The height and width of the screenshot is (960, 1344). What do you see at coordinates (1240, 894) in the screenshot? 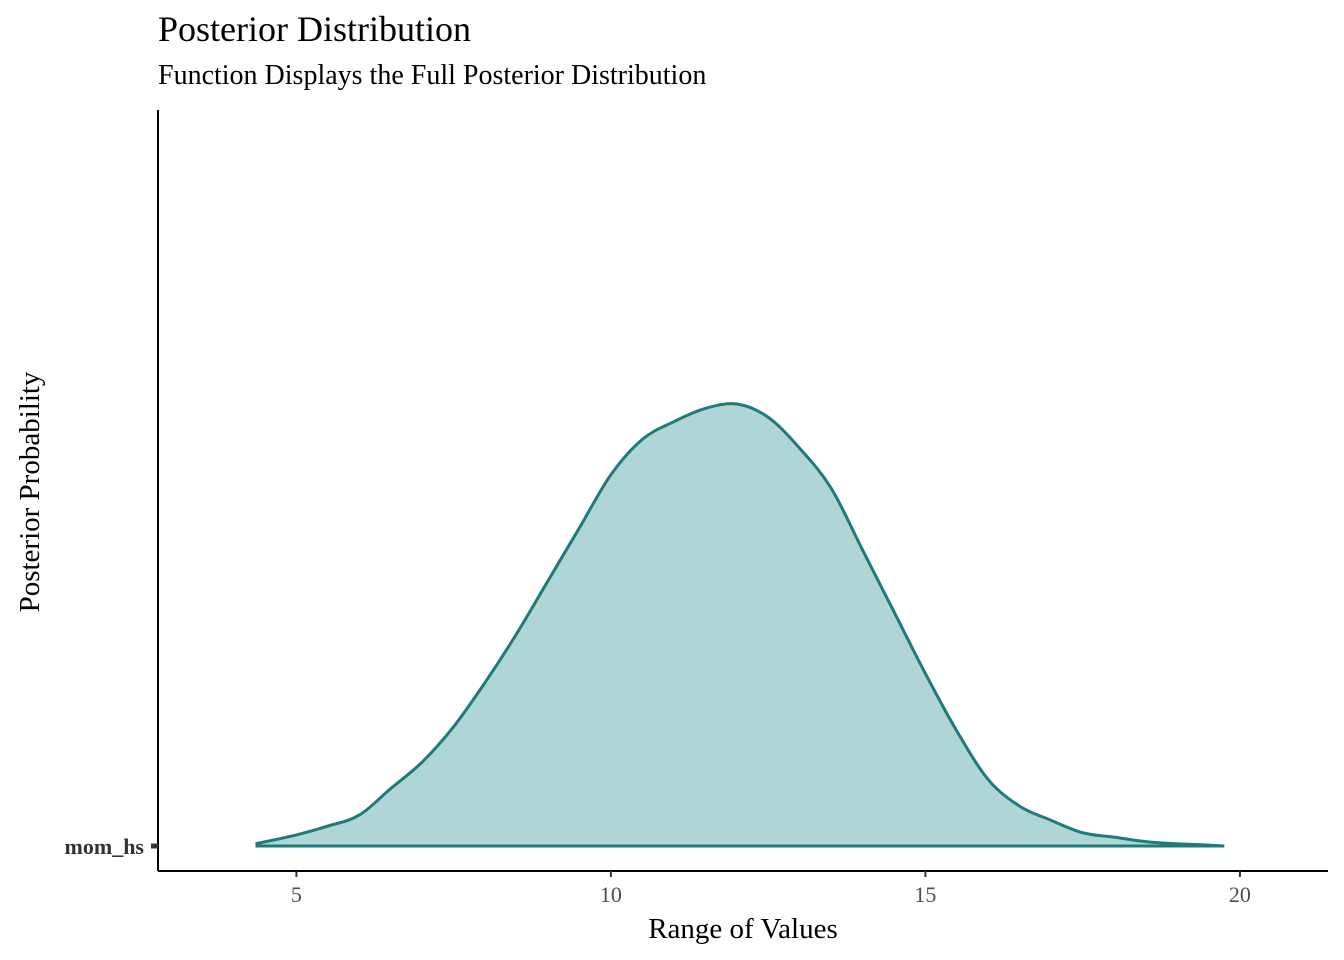
I see `x-tick-label: 20` at bounding box center [1240, 894].